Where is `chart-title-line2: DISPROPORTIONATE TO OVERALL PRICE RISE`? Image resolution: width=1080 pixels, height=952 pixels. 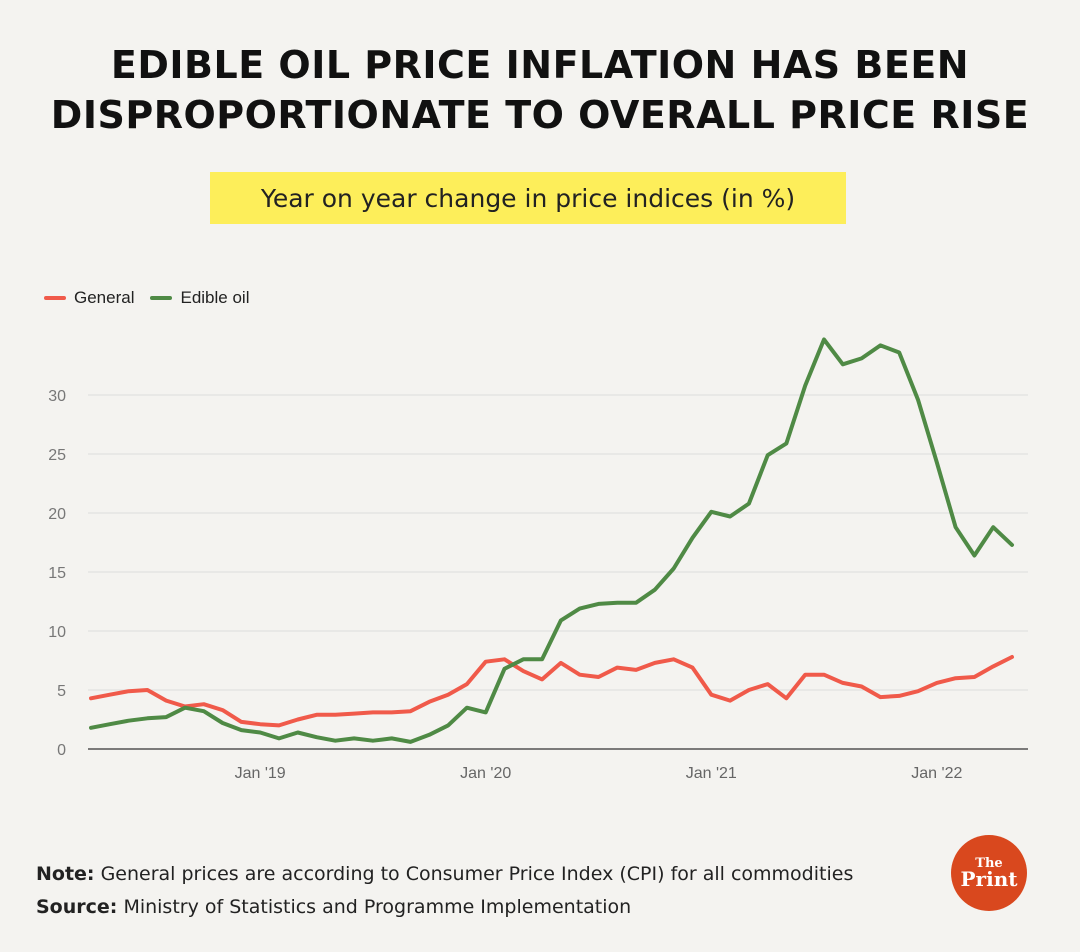
chart-title-line2: DISPROPORTIONATE TO OVERALL PRICE RISE is located at coordinates (540, 115).